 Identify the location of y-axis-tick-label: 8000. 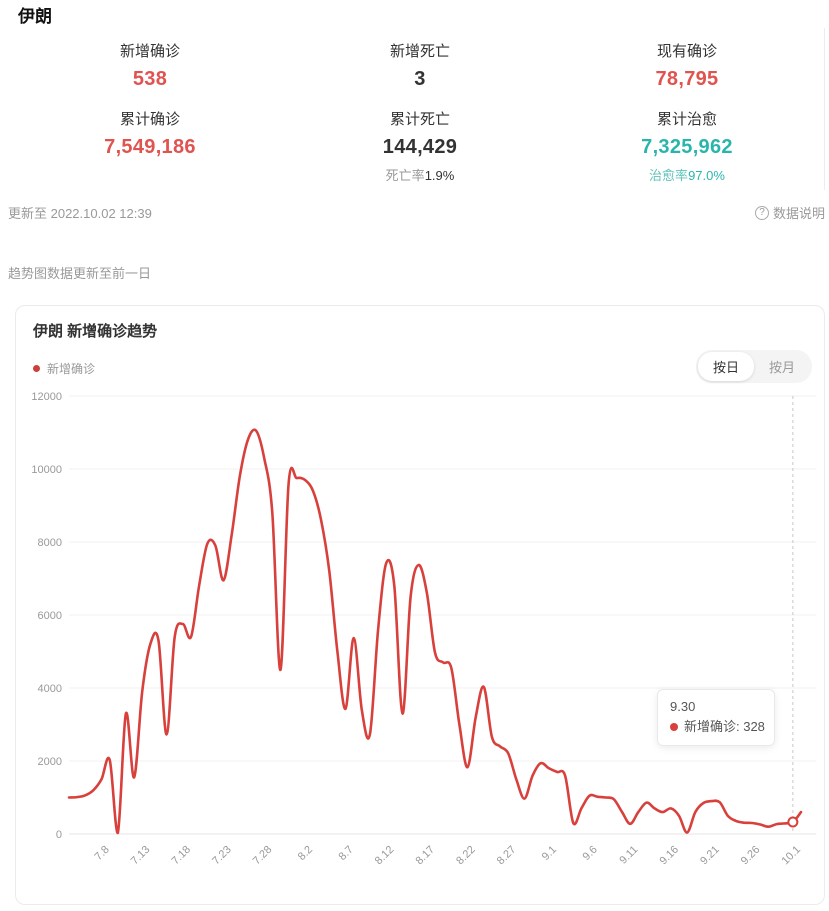
(50, 543).